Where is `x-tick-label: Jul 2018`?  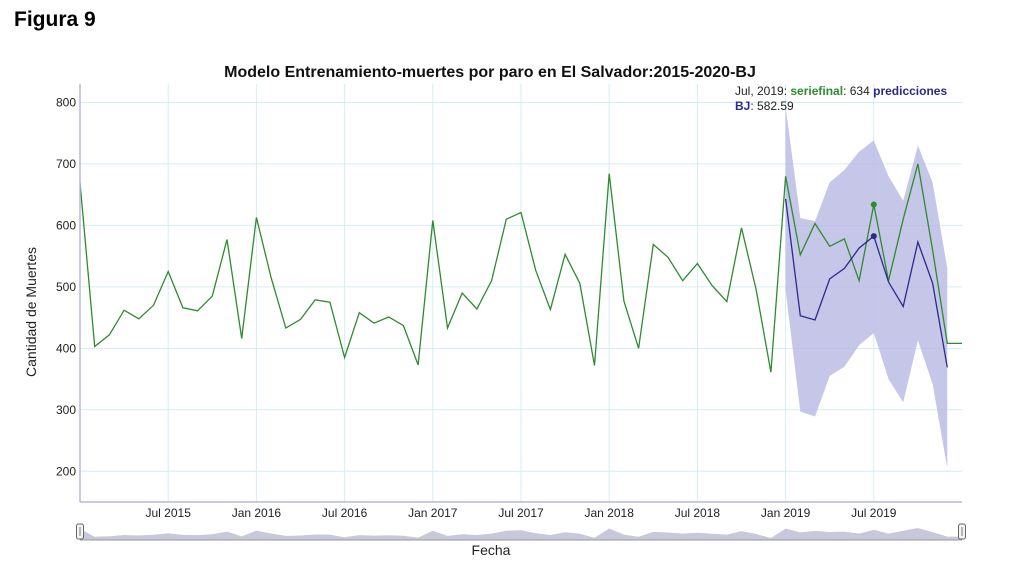
x-tick-label: Jul 2018 is located at coordinates (698, 513).